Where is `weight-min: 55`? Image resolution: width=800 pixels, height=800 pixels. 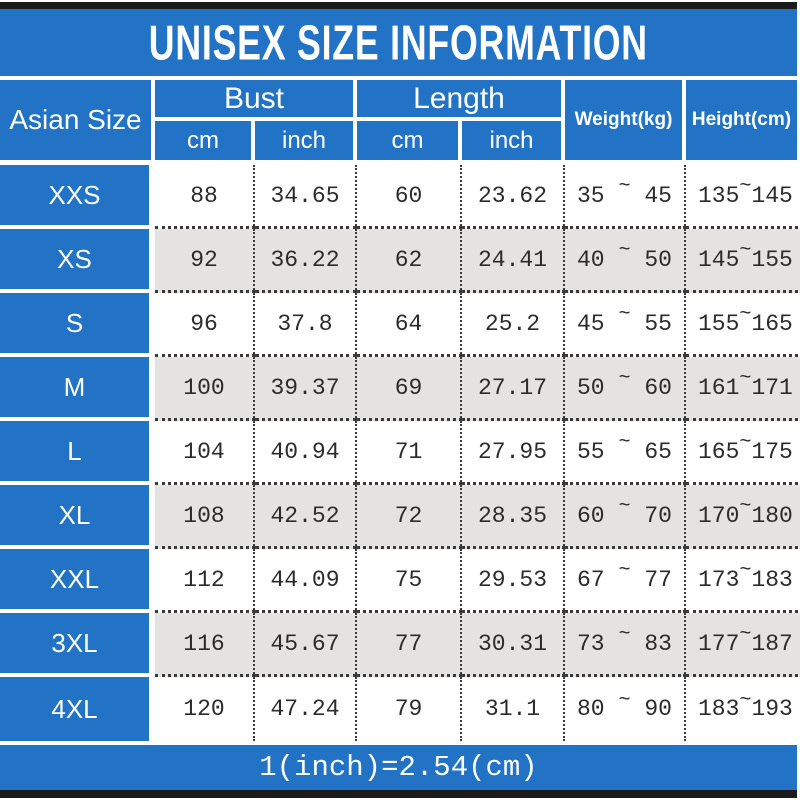
weight-min: 55 is located at coordinates (591, 451).